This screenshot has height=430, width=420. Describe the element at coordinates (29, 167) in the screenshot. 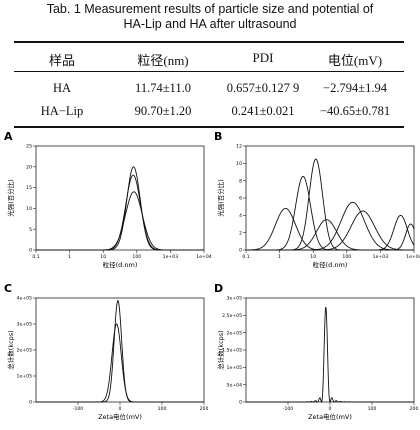

I see `y-tick-label: 20` at that location.